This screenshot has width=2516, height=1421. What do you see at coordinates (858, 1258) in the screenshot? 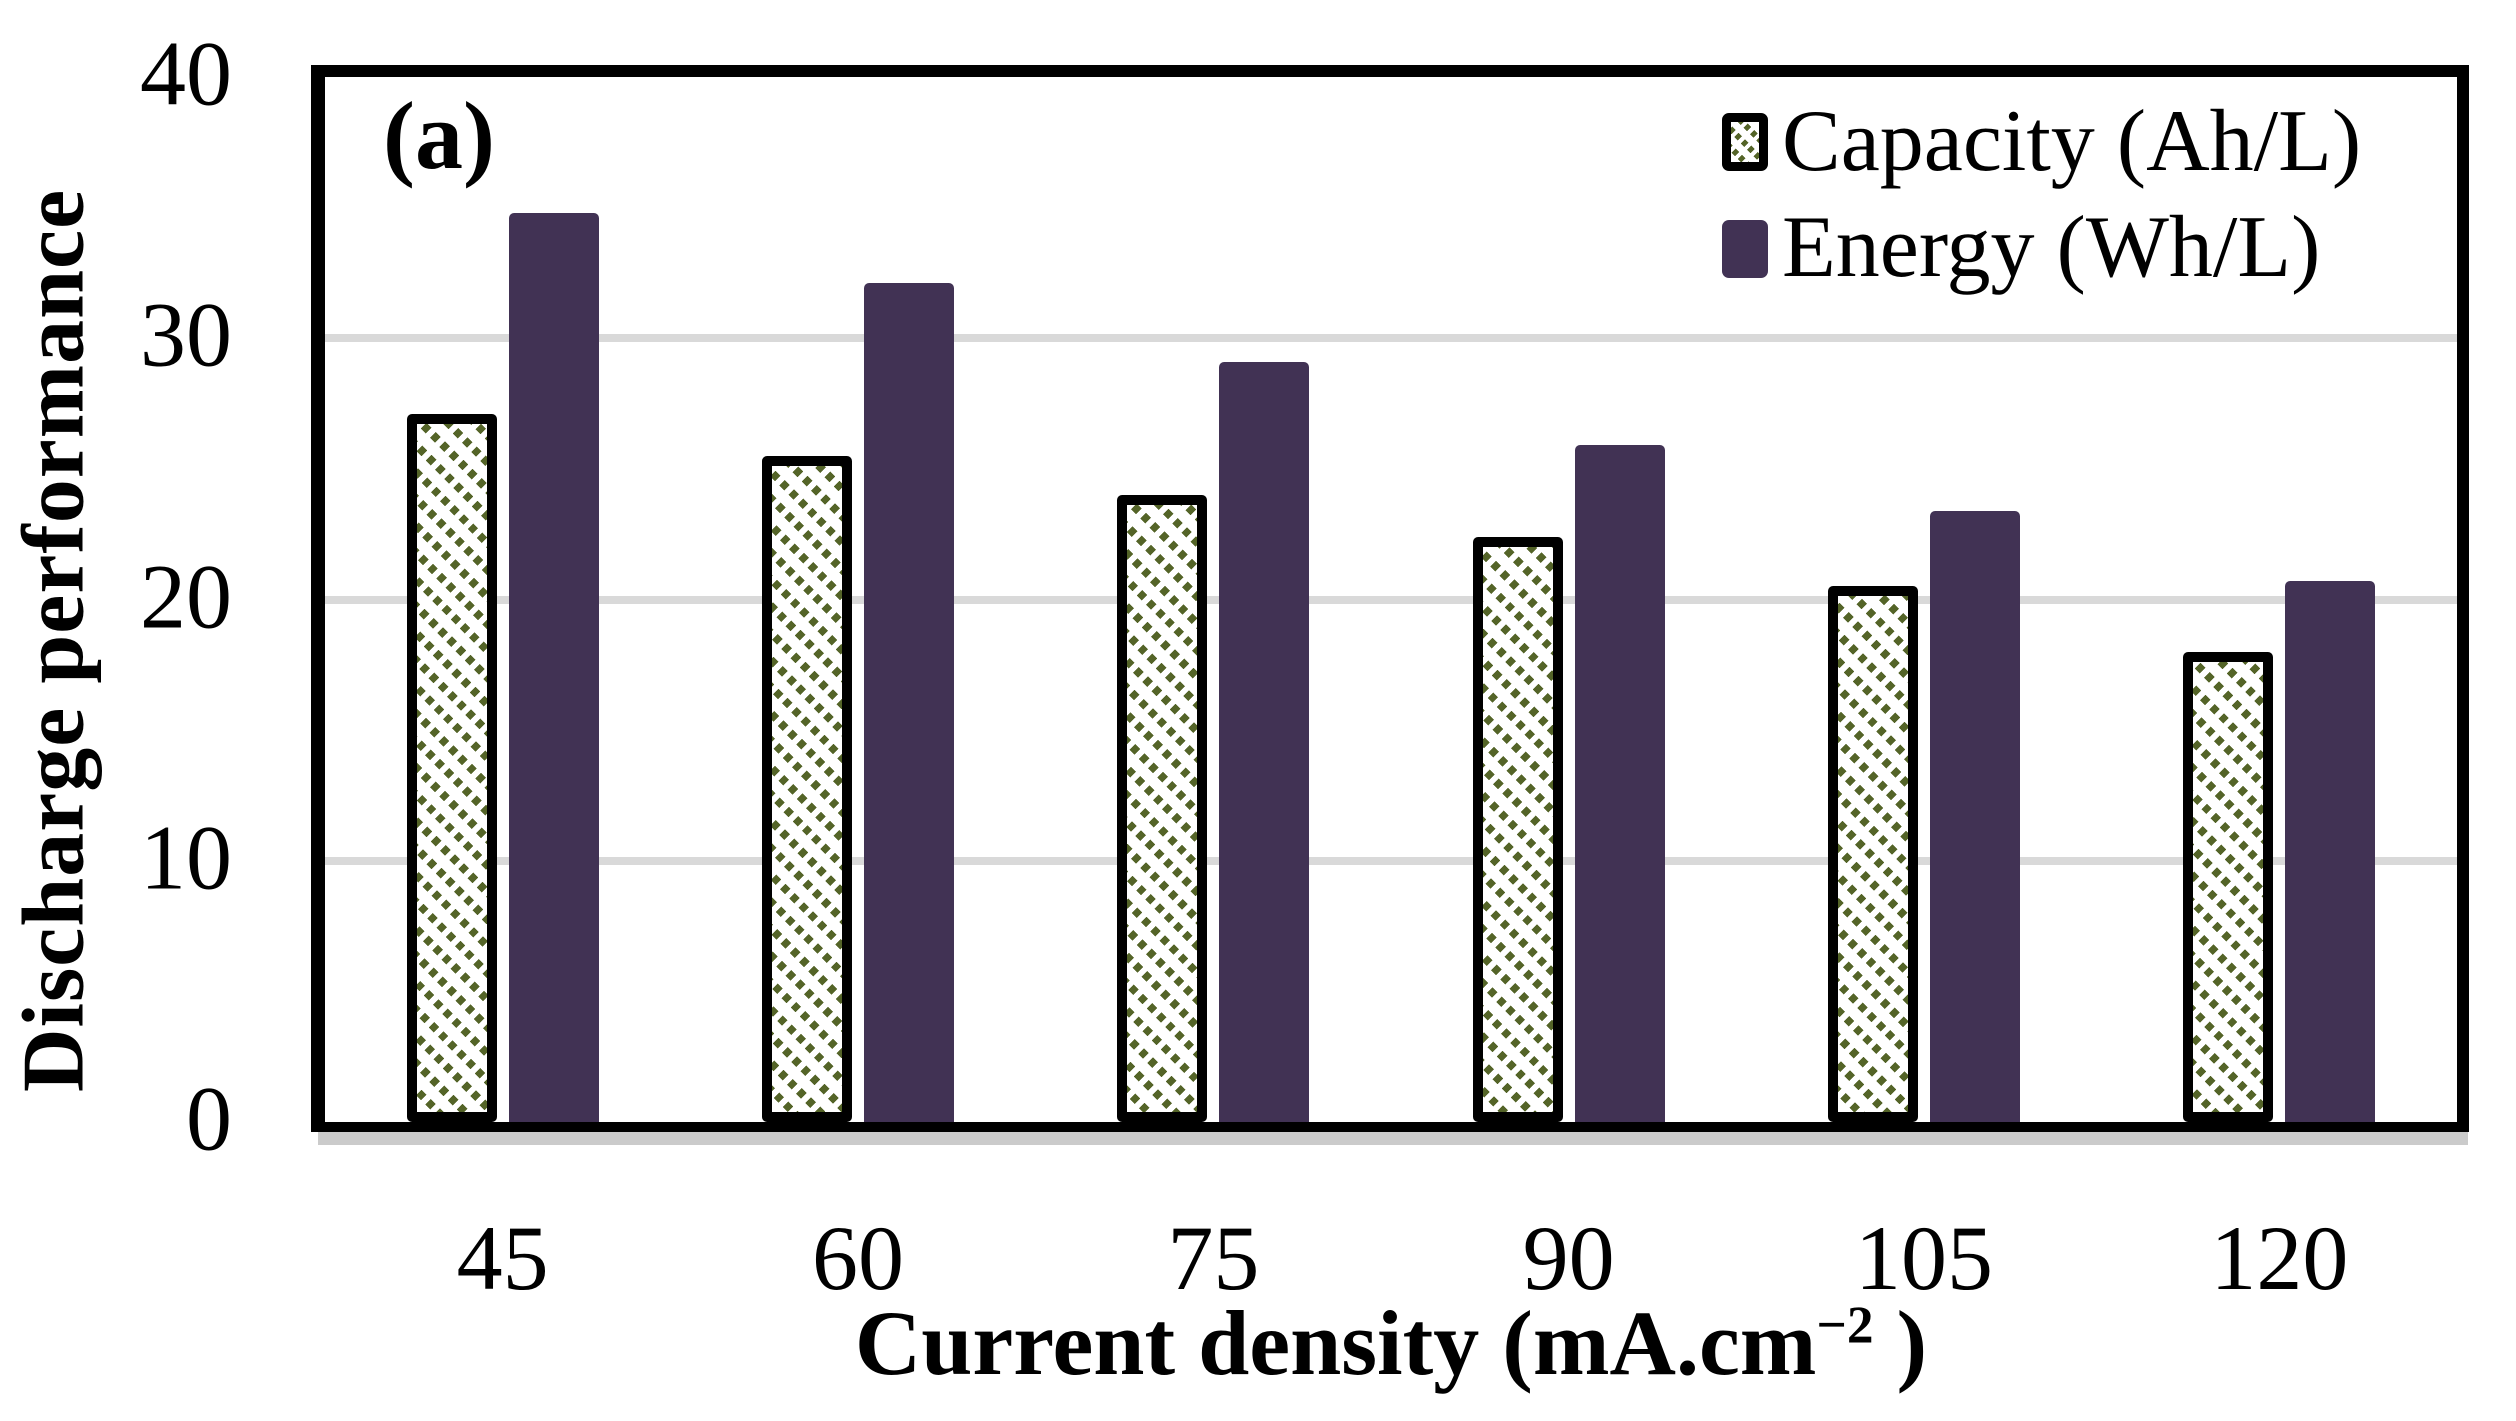
I see `x-tick-label-60: 60` at bounding box center [858, 1258].